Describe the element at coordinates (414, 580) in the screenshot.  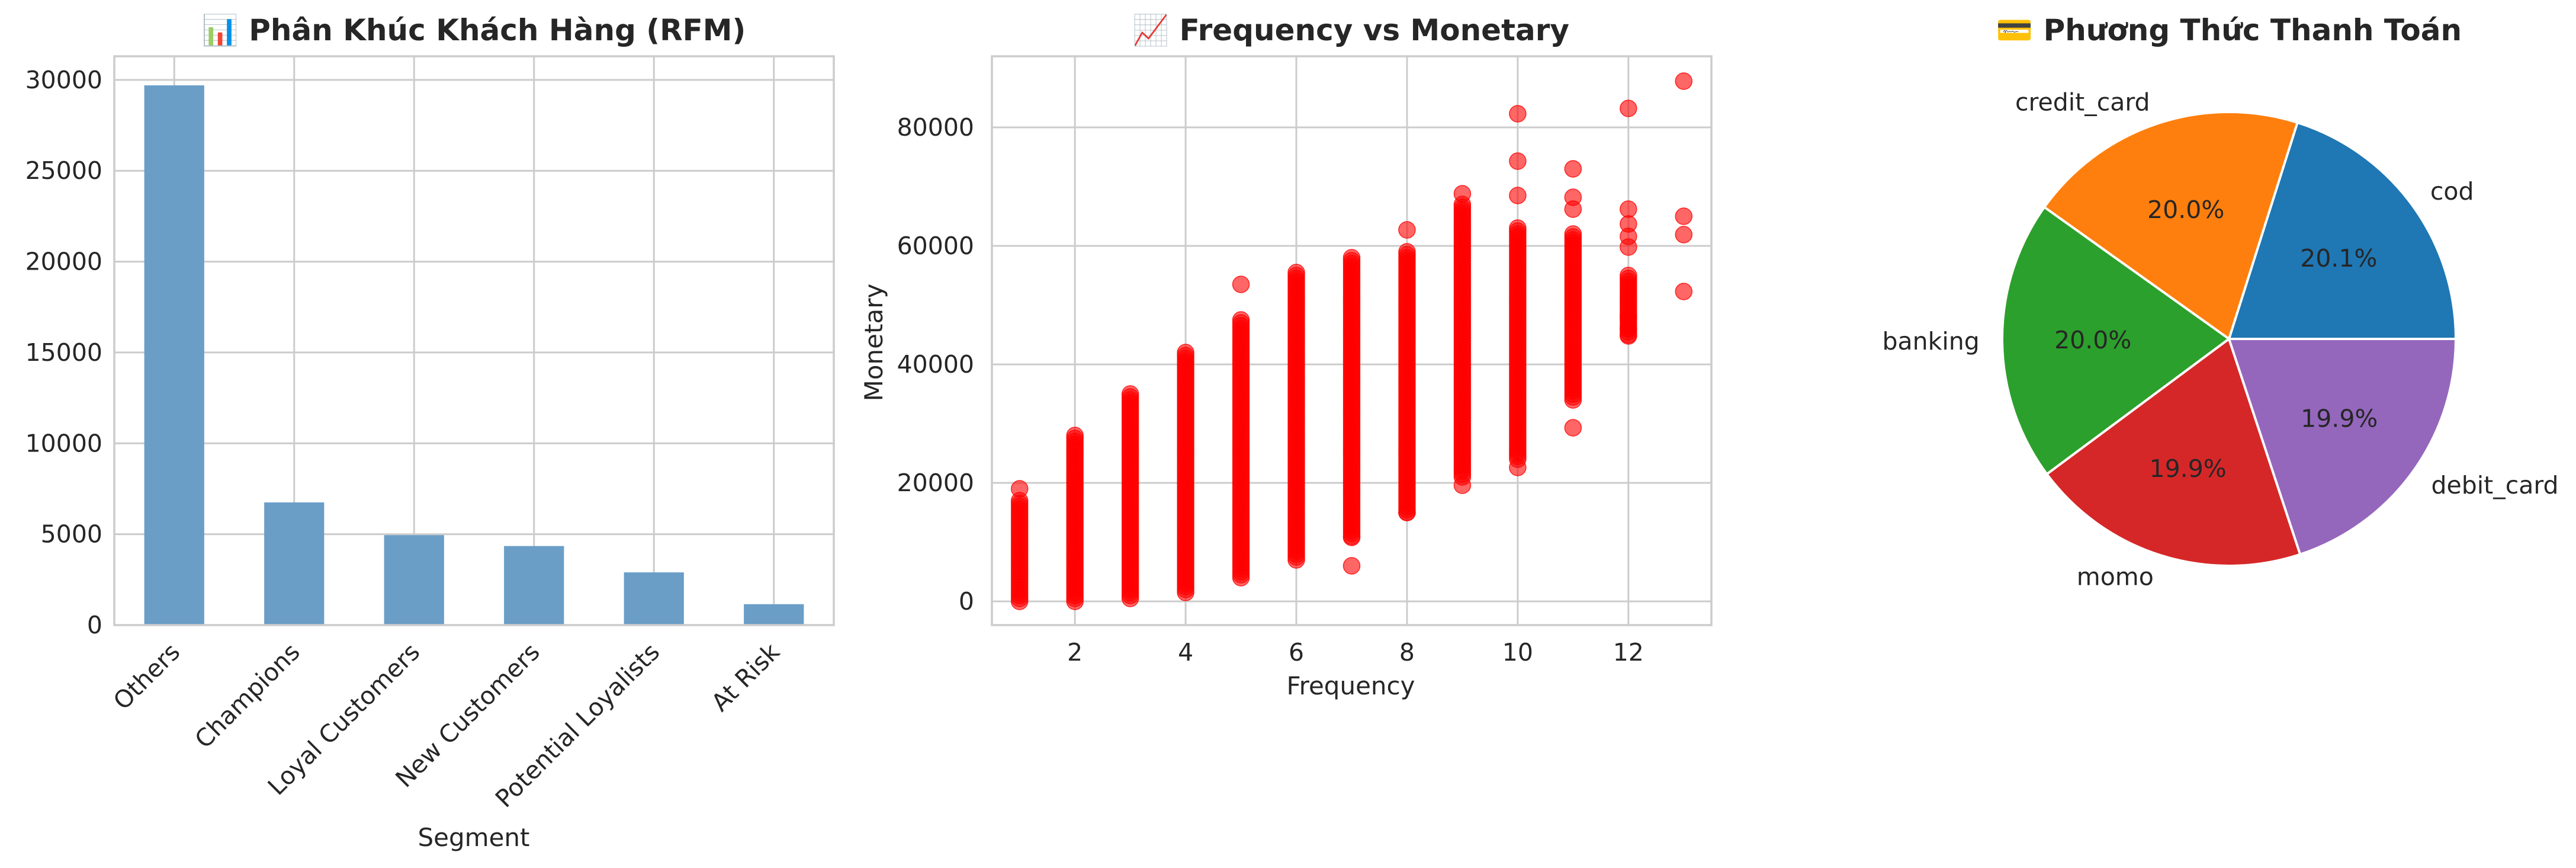
I see `bar-loyal-customers` at that location.